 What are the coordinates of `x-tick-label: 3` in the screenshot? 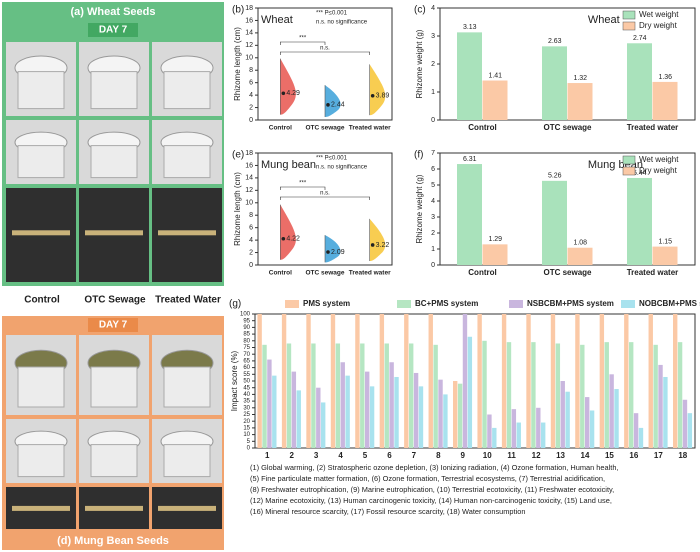 It's located at (316, 455).